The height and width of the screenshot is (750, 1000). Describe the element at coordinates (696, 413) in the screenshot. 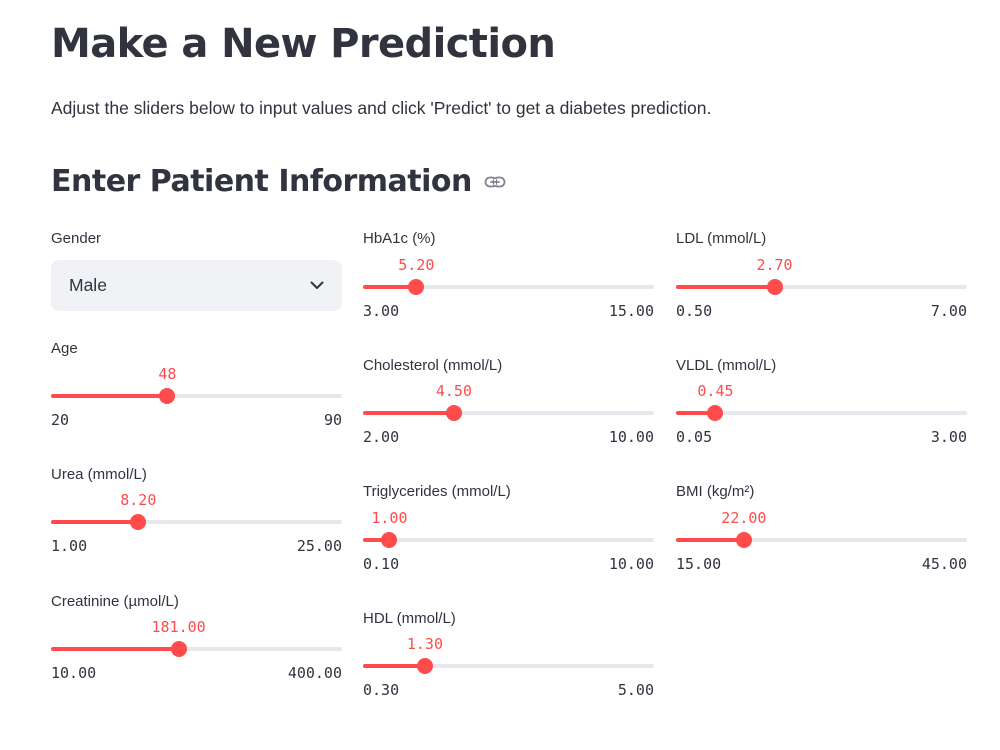

I see `vldl-slider-fill` at that location.